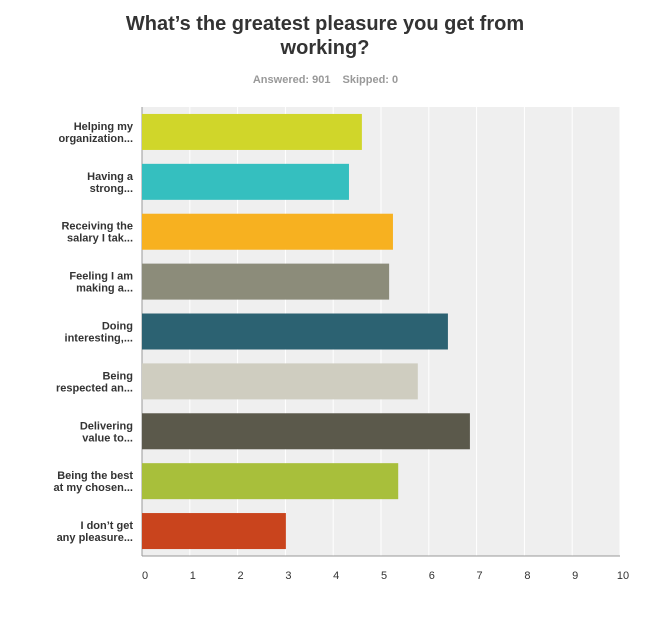 Image resolution: width=651 pixels, height=619 pixels. What do you see at coordinates (117, 376) in the screenshot?
I see `y-tick-label: Being` at bounding box center [117, 376].